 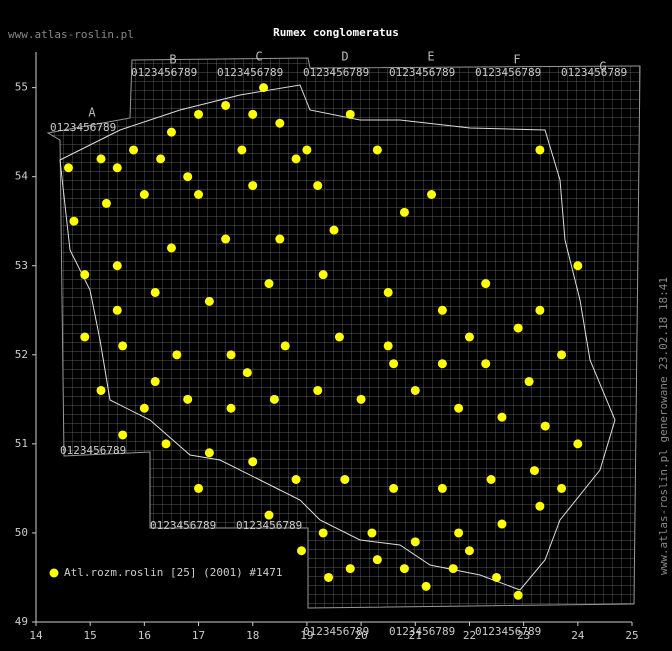 What do you see at coordinates (21, 621) in the screenshot?
I see `y-tick-label: 49` at bounding box center [21, 621].